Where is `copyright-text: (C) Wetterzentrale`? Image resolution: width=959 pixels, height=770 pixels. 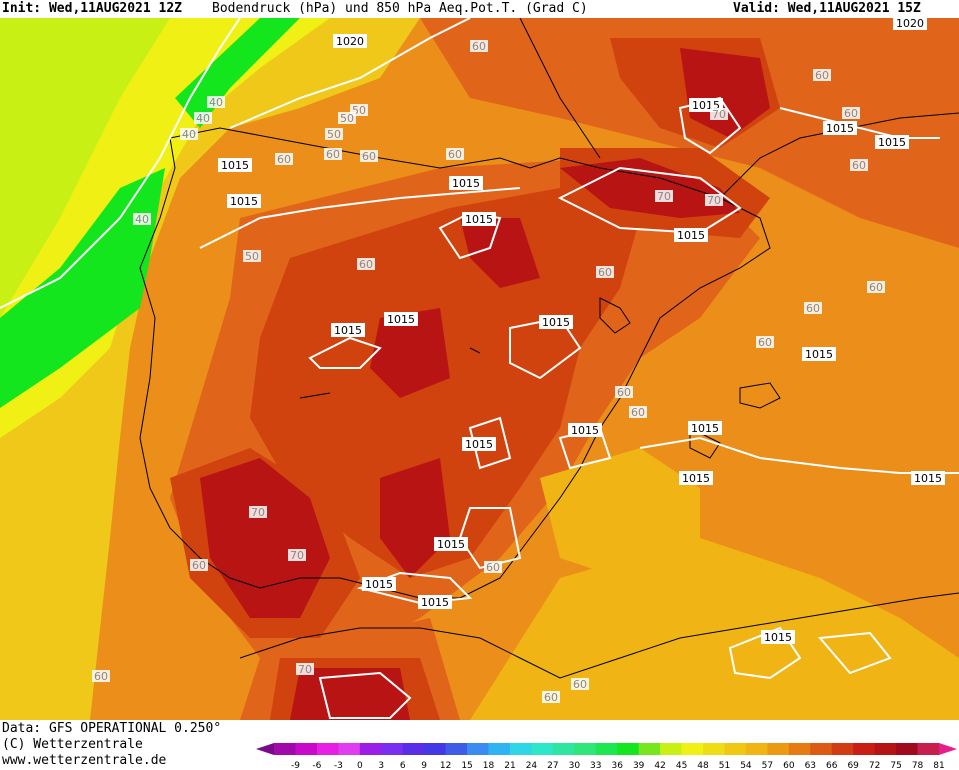 copyright-text: (C) Wetterzentrale is located at coordinates (72, 744).